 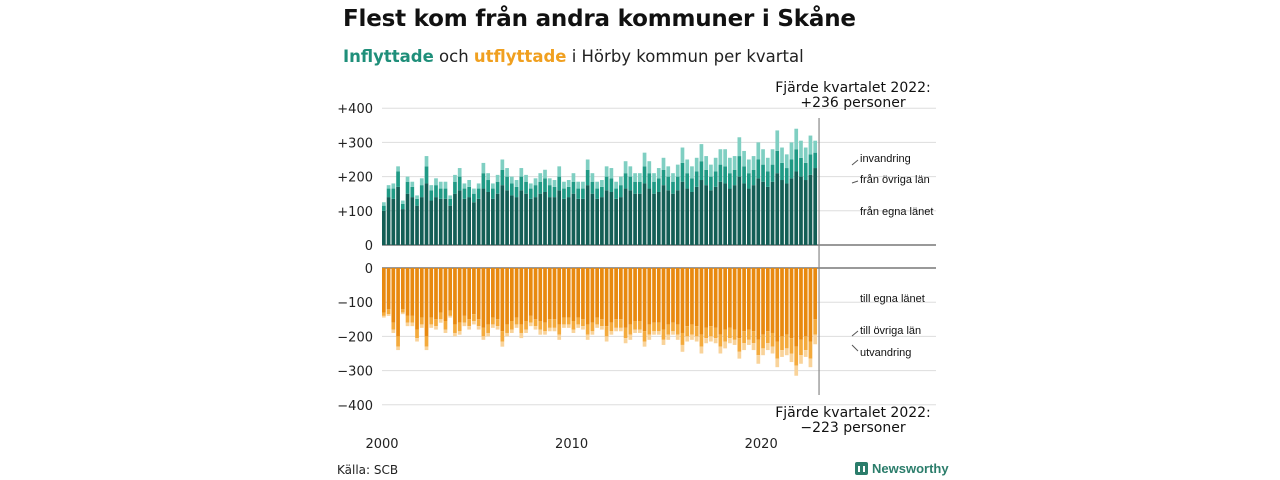 What do you see at coordinates (853, 103) in the screenshot?
I see `annotation-top-line2: +236 personer` at bounding box center [853, 103].